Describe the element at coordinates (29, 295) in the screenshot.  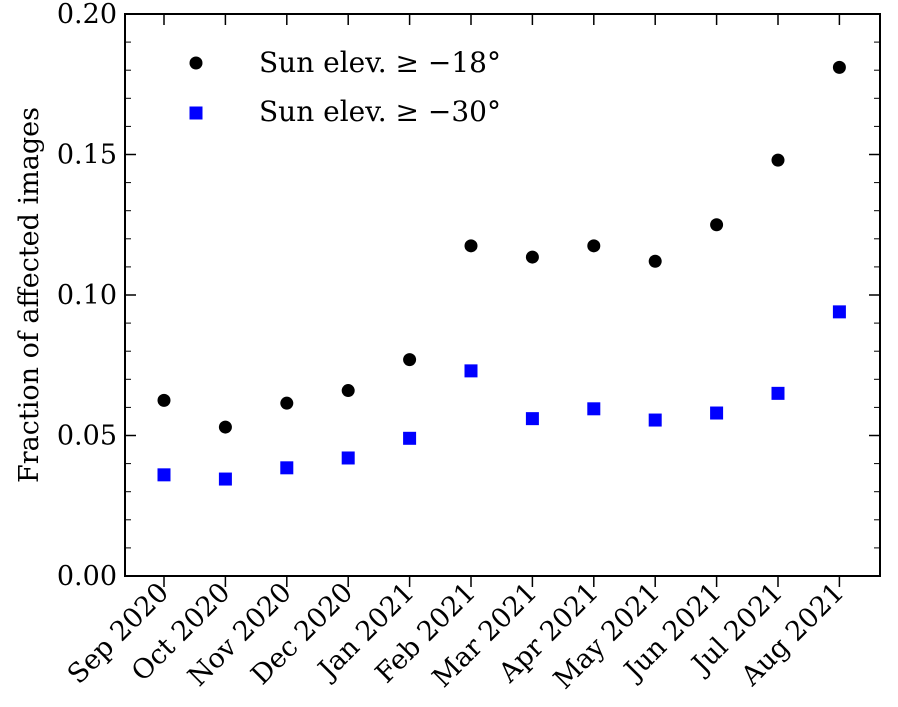
I see `y-axis-label: Fraction of affected images` at that location.